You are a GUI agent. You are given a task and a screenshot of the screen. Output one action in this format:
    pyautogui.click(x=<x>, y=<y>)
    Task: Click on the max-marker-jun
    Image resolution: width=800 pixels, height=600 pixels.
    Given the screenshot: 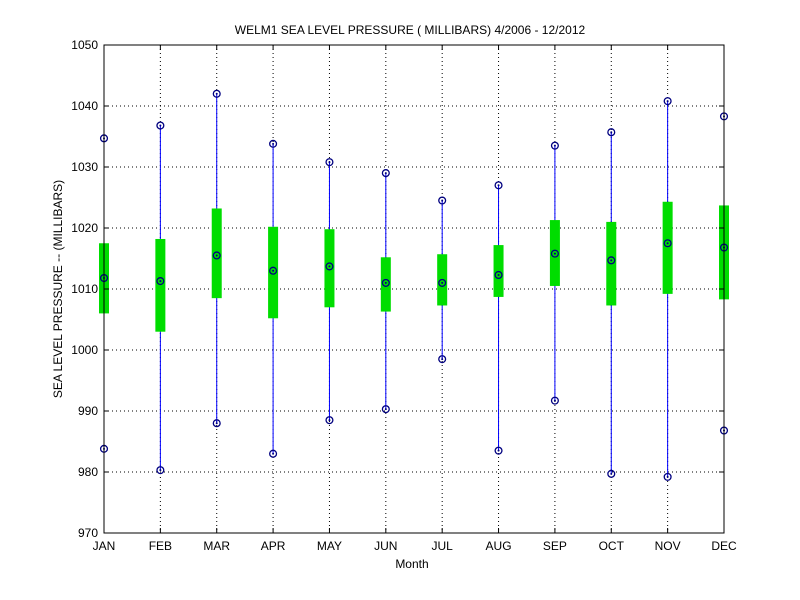 What is the action you would take?
    pyautogui.click(x=385, y=173)
    